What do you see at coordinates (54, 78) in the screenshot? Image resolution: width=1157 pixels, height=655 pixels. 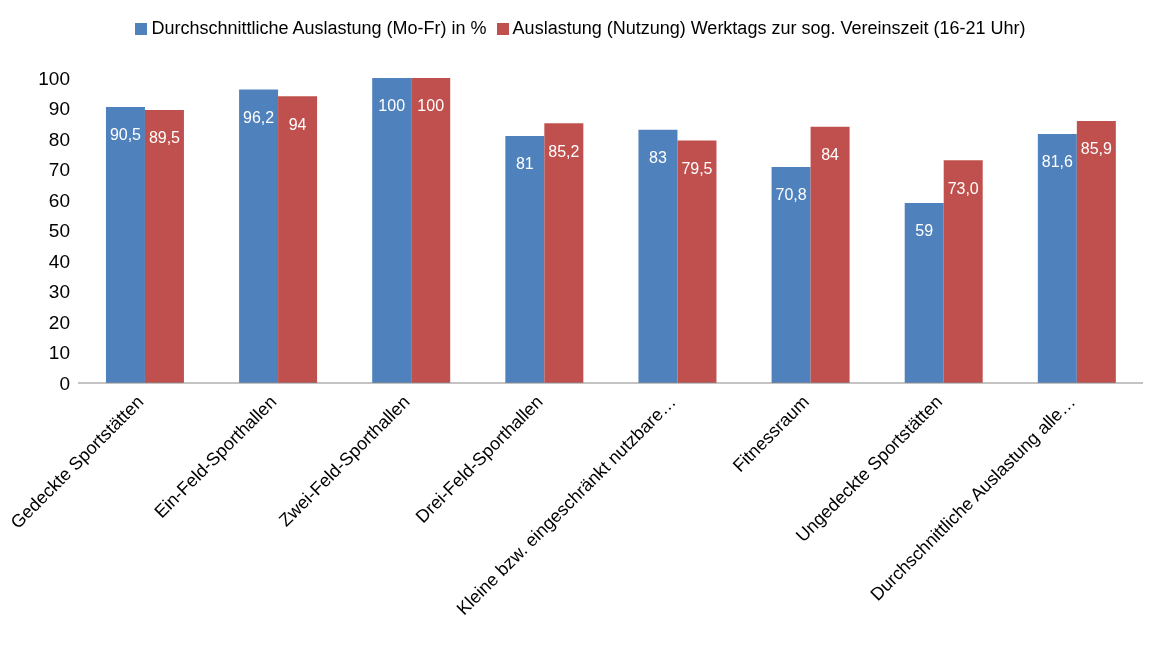 I see `y-tick-label: 100` at bounding box center [54, 78].